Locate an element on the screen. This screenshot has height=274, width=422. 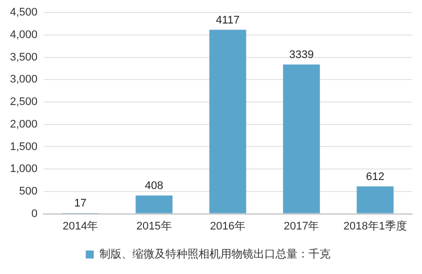
data-label: 17 is located at coordinates (80, 204).